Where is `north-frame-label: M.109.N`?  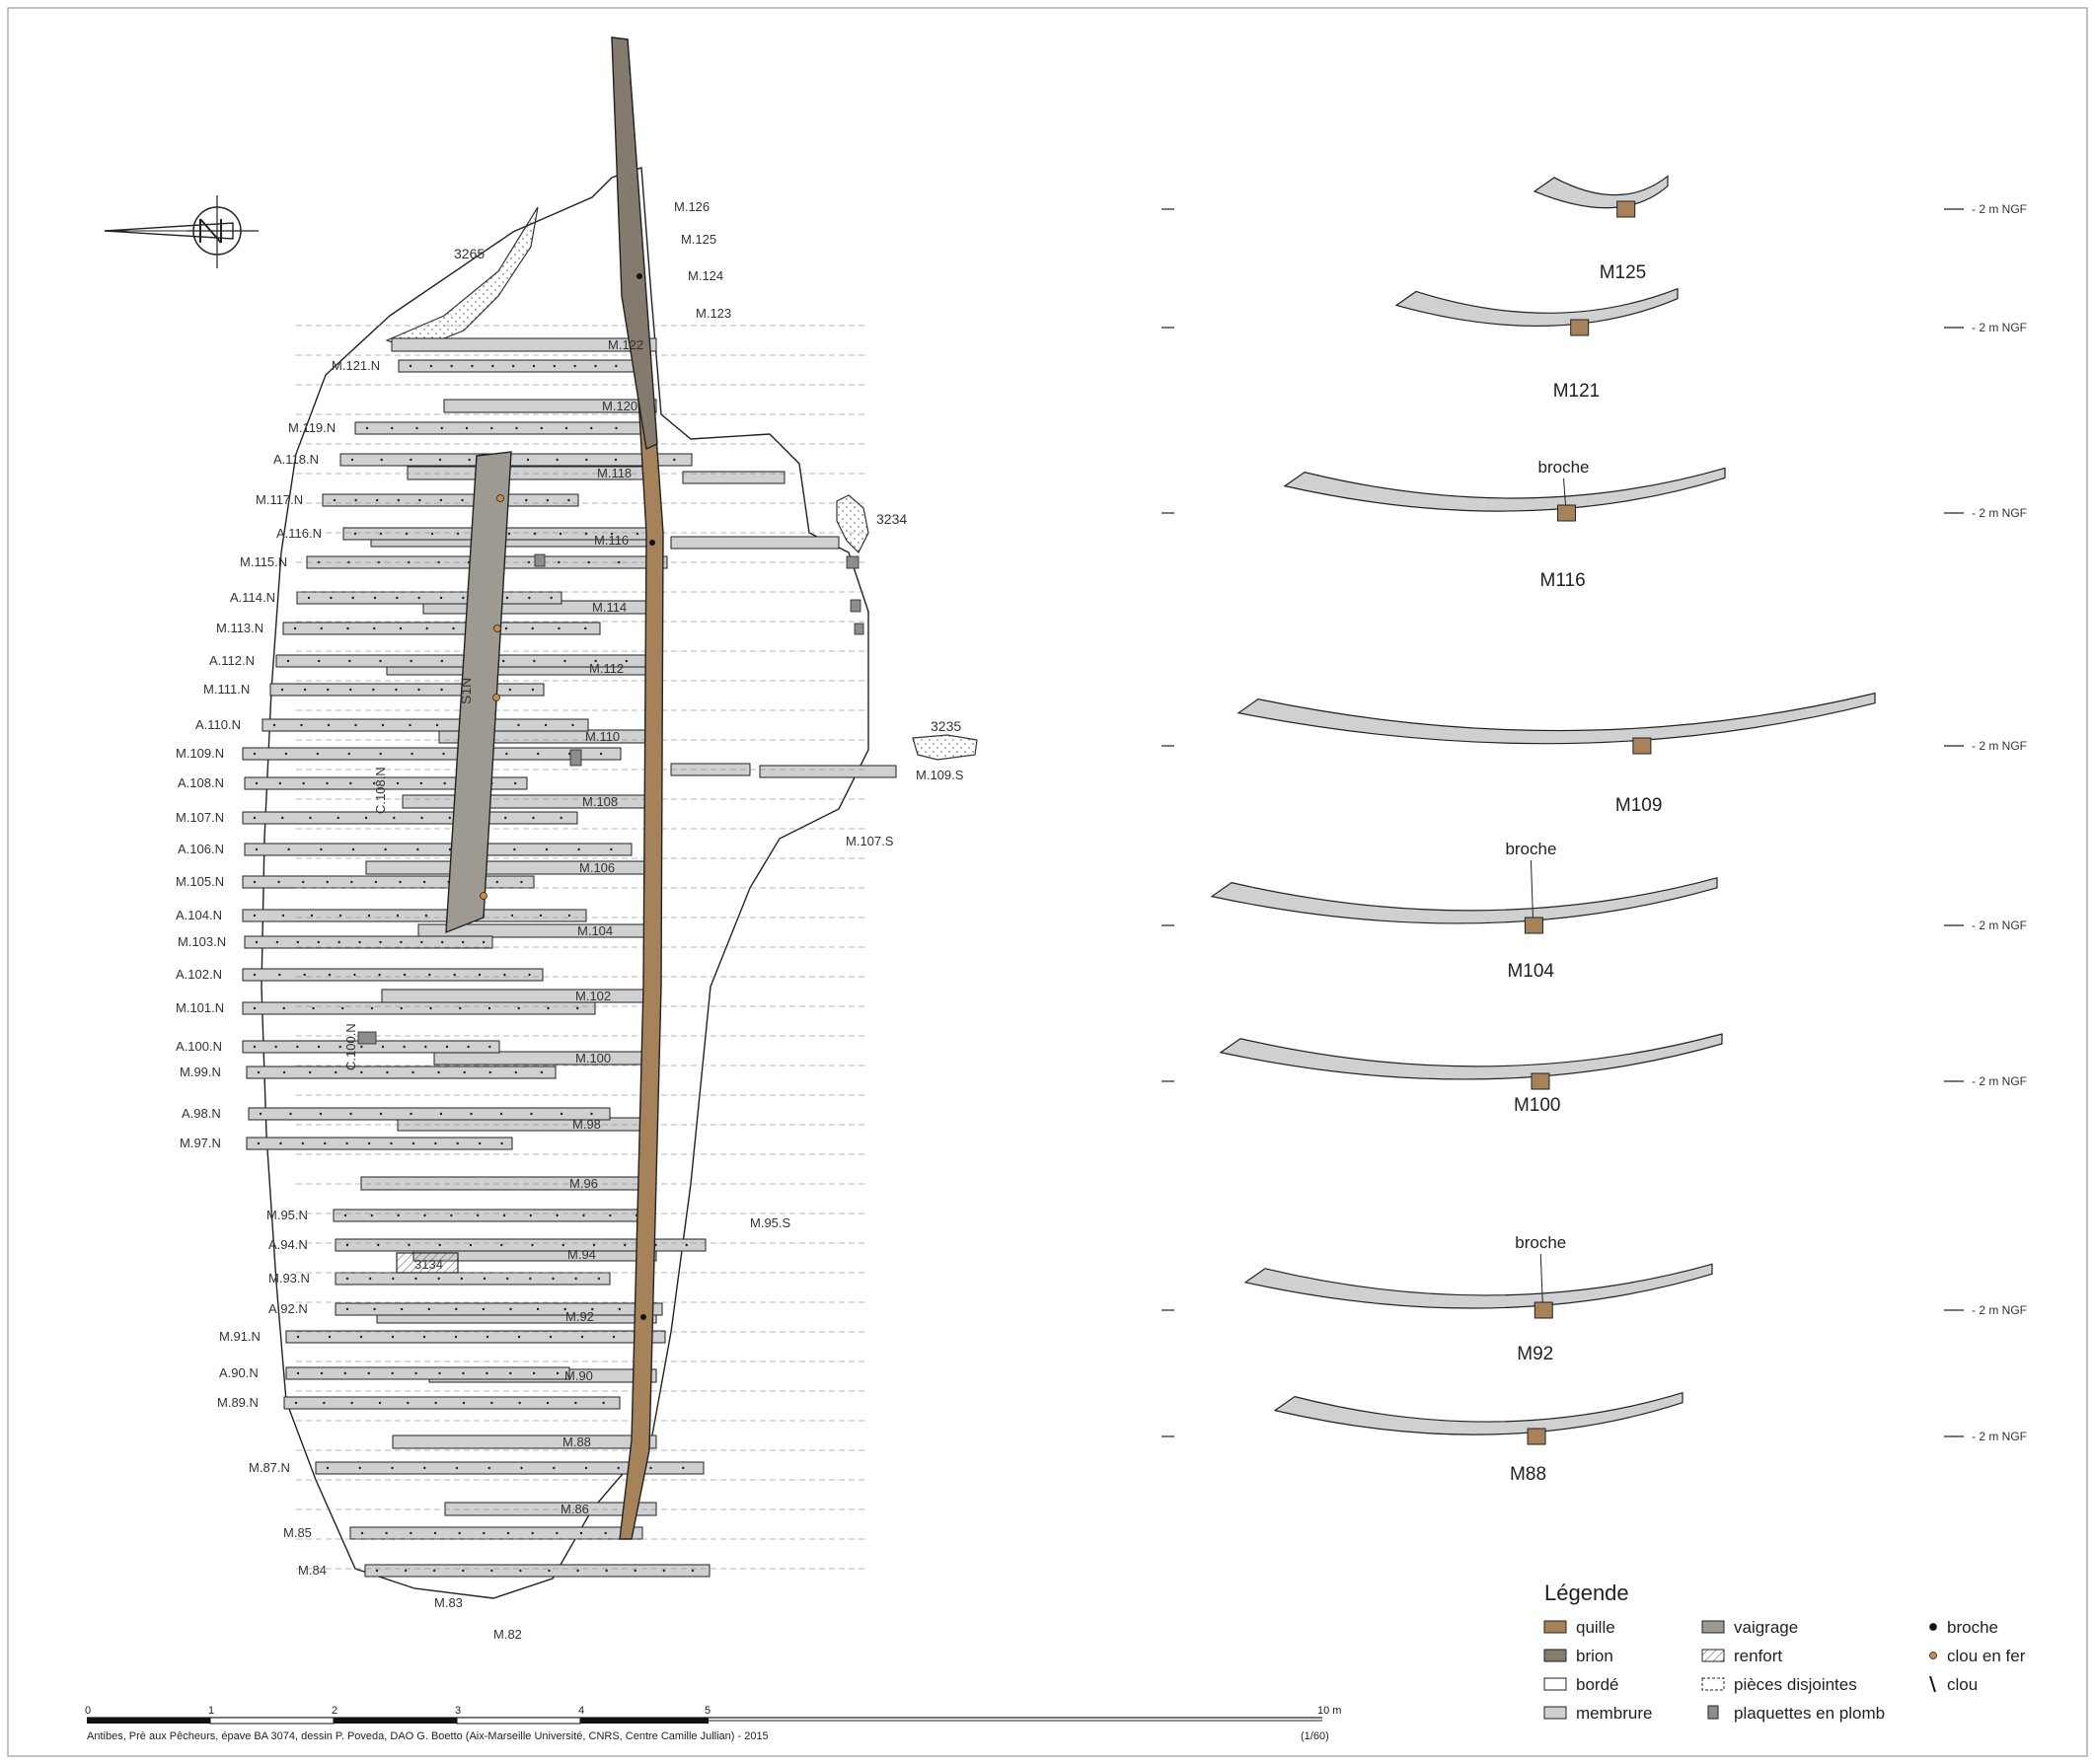
north-frame-label: M.109.N is located at coordinates (200, 754).